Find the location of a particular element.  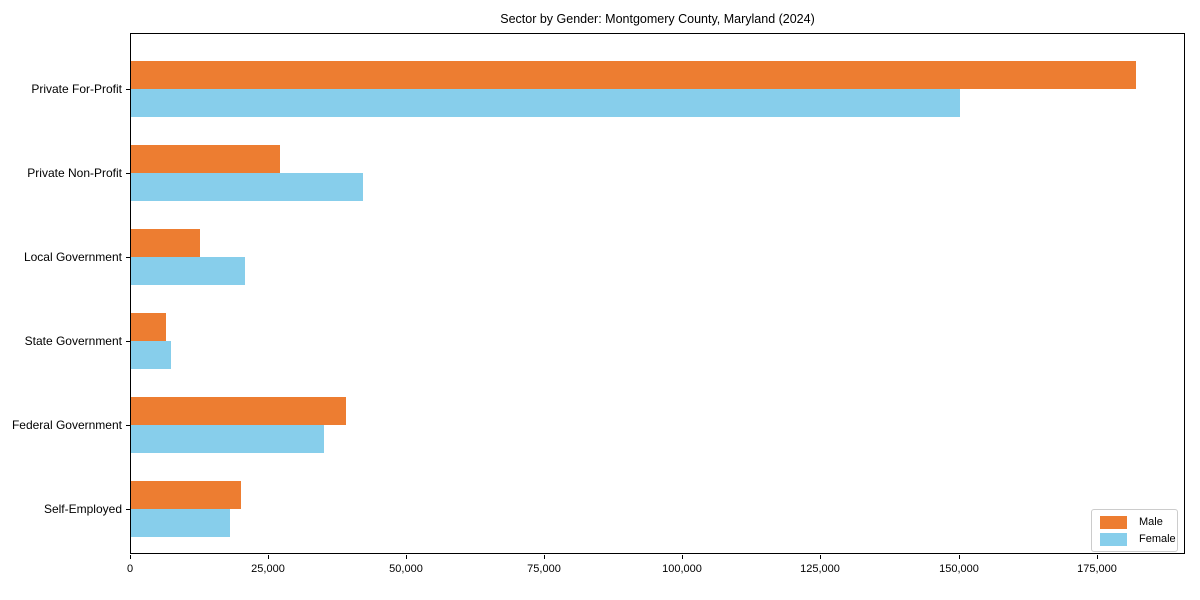

bar-female-private-non-profit is located at coordinates (247, 187).